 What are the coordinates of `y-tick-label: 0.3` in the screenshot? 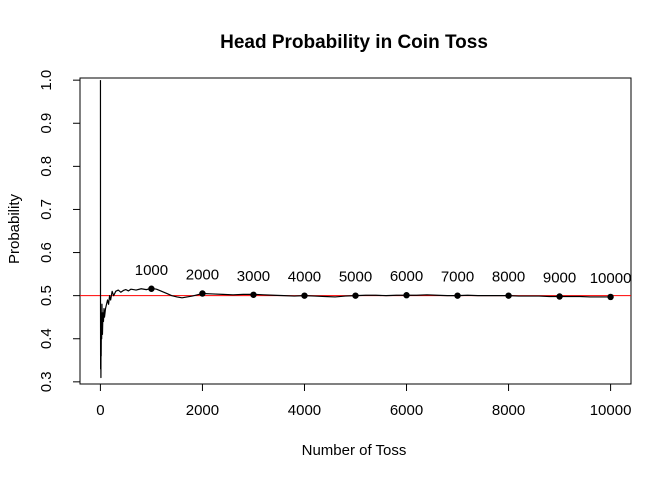 It's located at (46, 381).